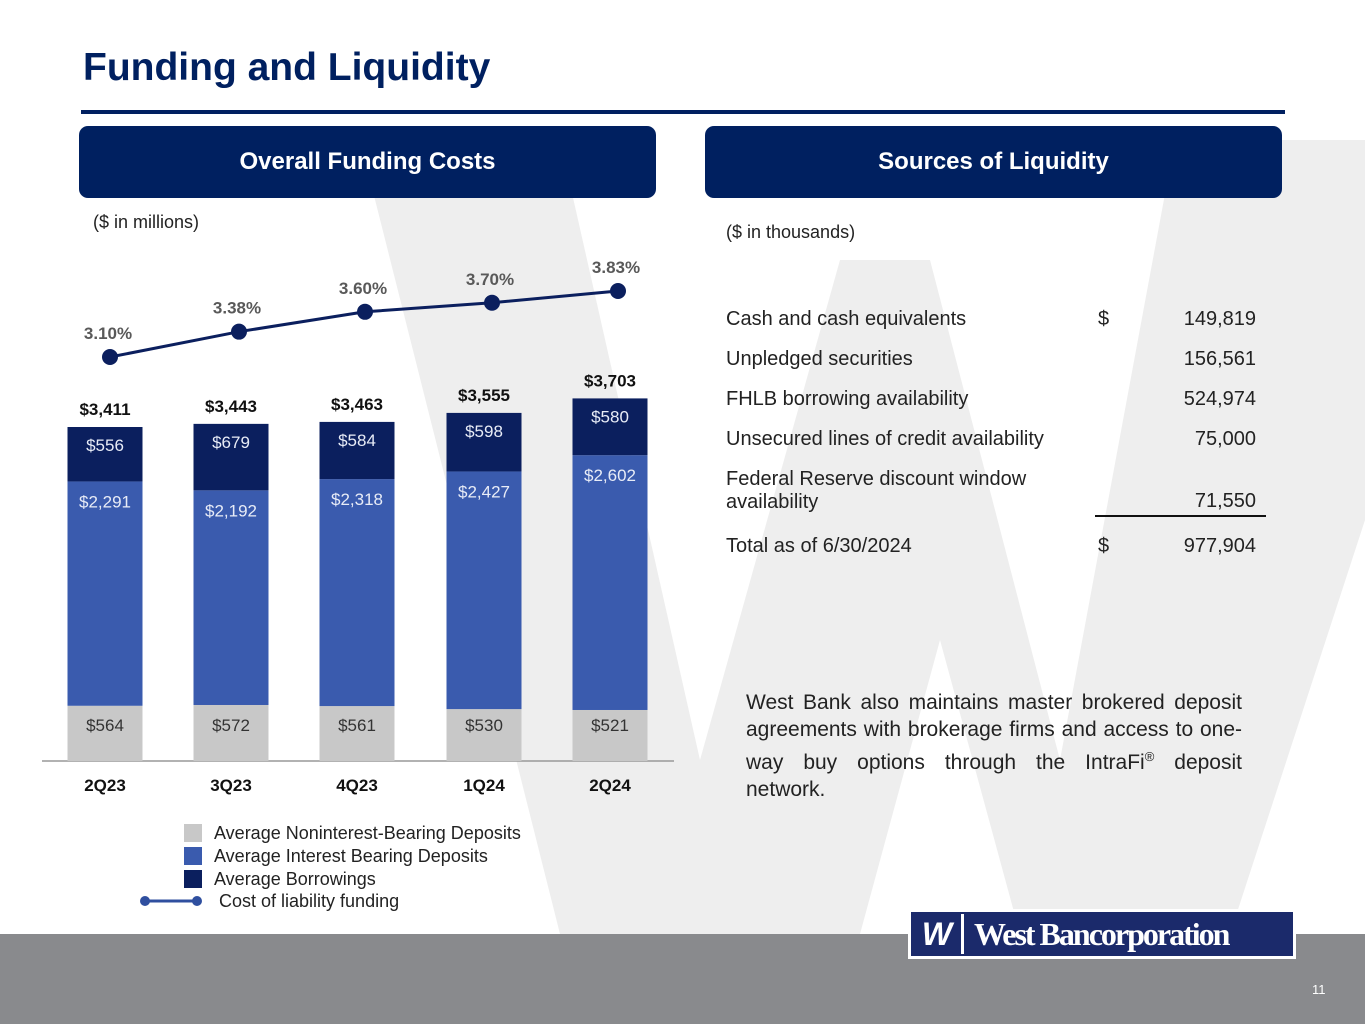 The image size is (1365, 1024). What do you see at coordinates (171, 901) in the screenshot?
I see `legend-line-icon` at bounding box center [171, 901].